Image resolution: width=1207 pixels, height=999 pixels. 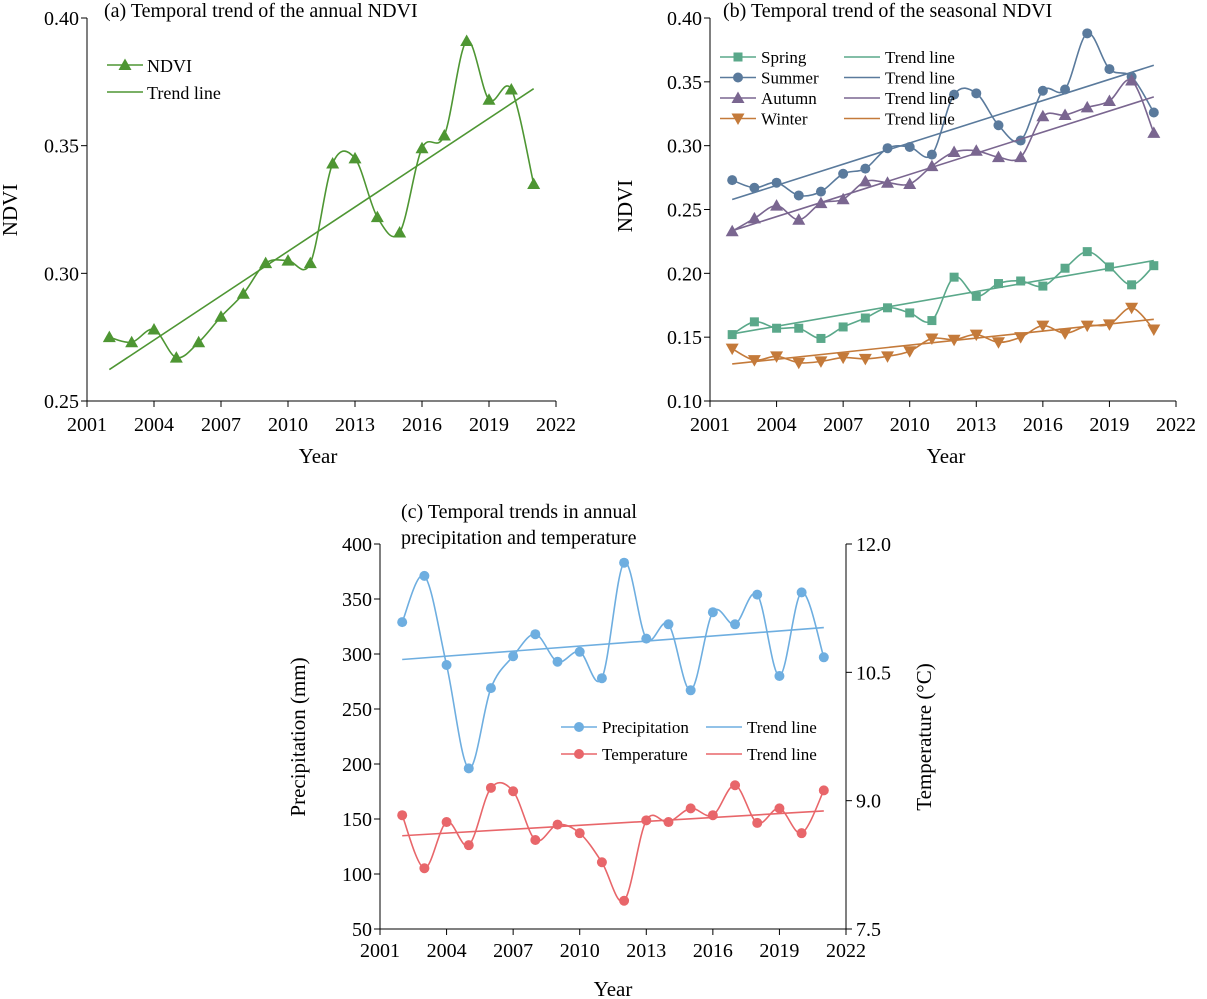 I want to click on legend-trend-label-autumn: Trend line, so click(x=920, y=98).